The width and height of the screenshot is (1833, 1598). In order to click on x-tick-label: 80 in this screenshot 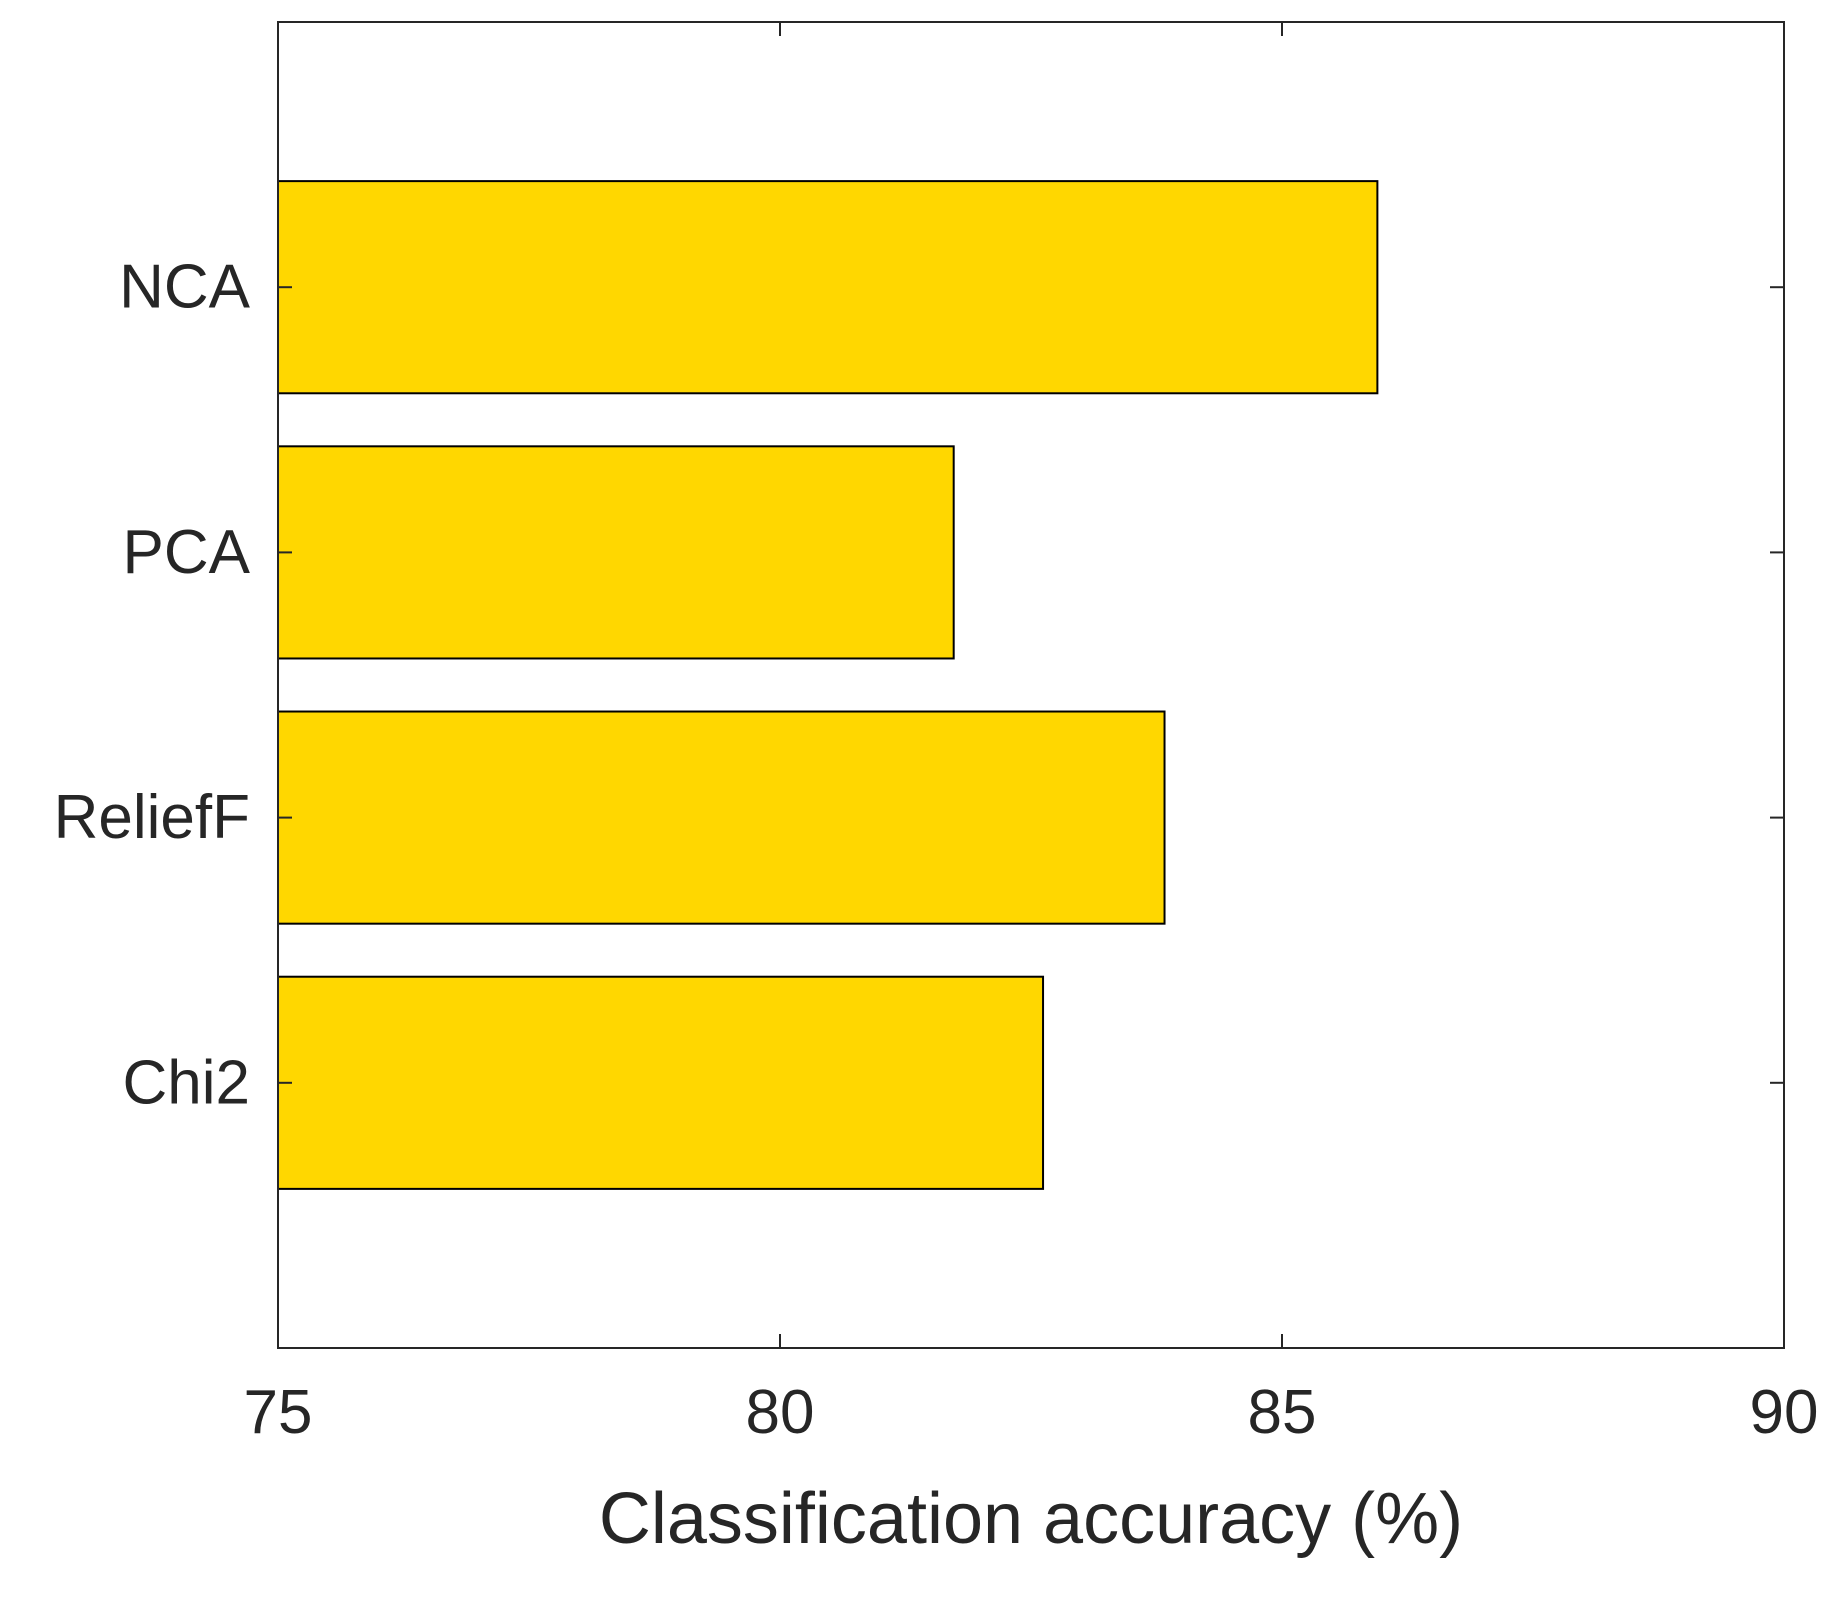, I will do `click(780, 1412)`.